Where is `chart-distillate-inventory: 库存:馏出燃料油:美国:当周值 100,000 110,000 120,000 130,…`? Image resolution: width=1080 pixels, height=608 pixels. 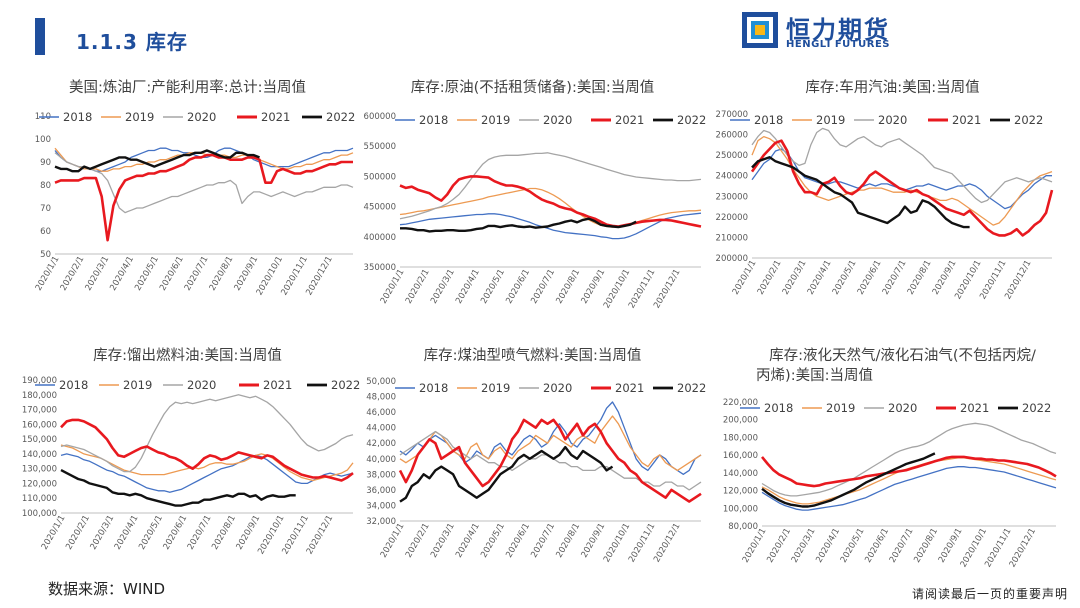 chart-distillate-inventory: 库存:馏出燃料油:美国:当周值 100,000 110,000 120,000 130,… is located at coordinates (187, 457).